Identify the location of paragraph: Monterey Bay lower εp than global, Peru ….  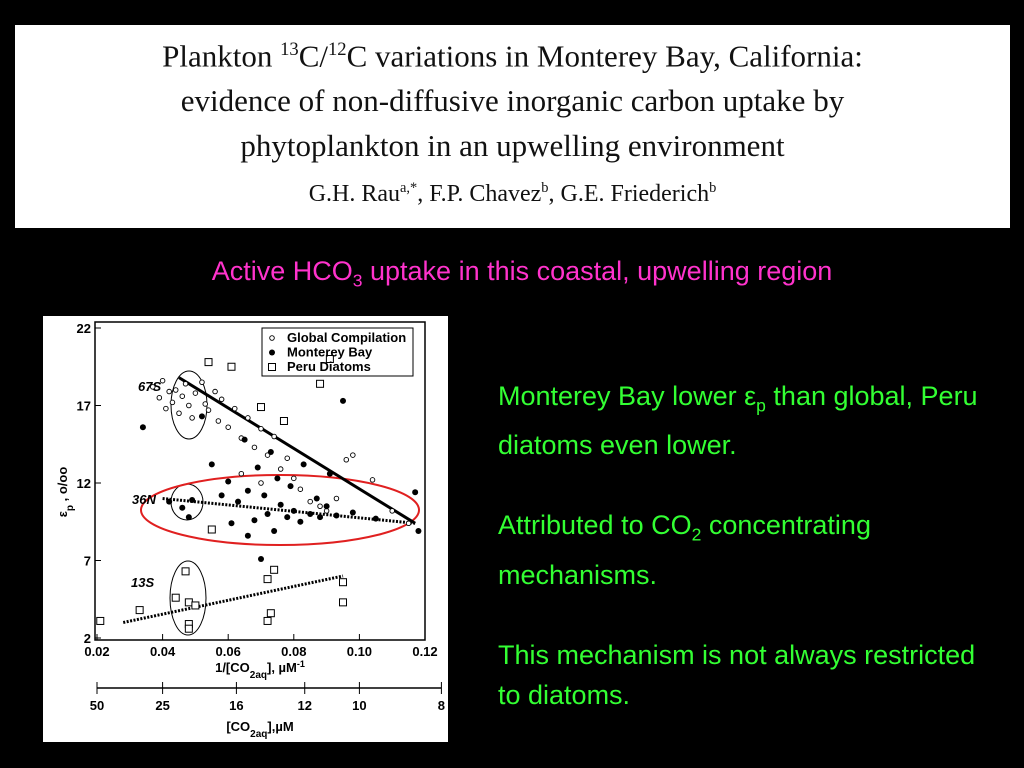
(743, 420).